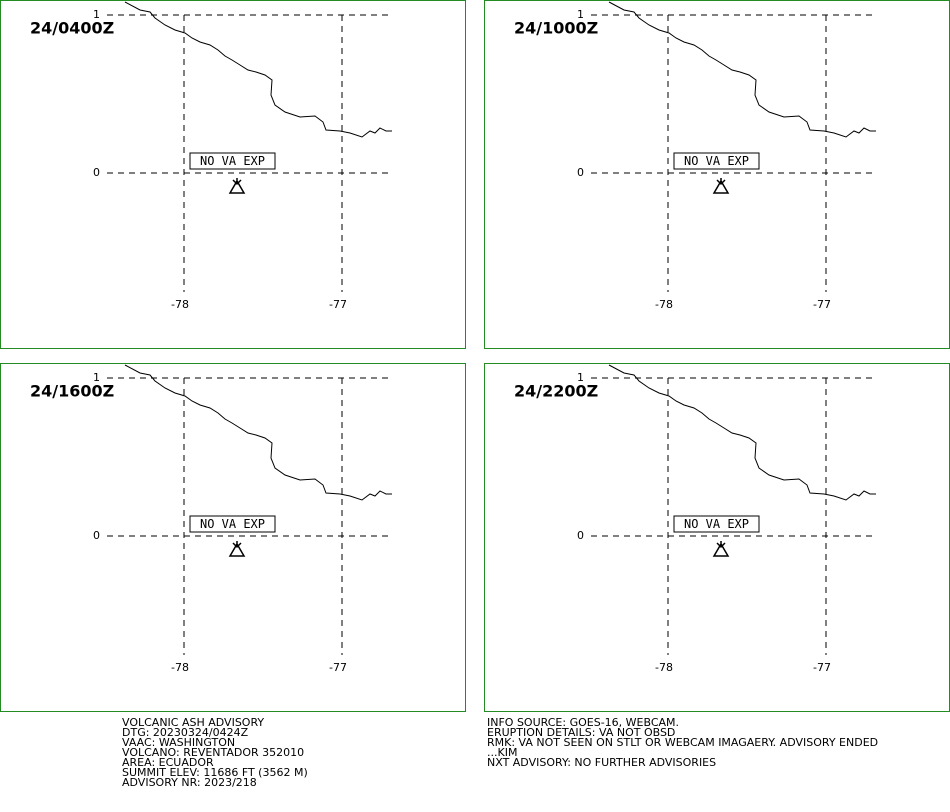 The image size is (950, 812). I want to click on panel-time: 24/1000Z, so click(556, 28).